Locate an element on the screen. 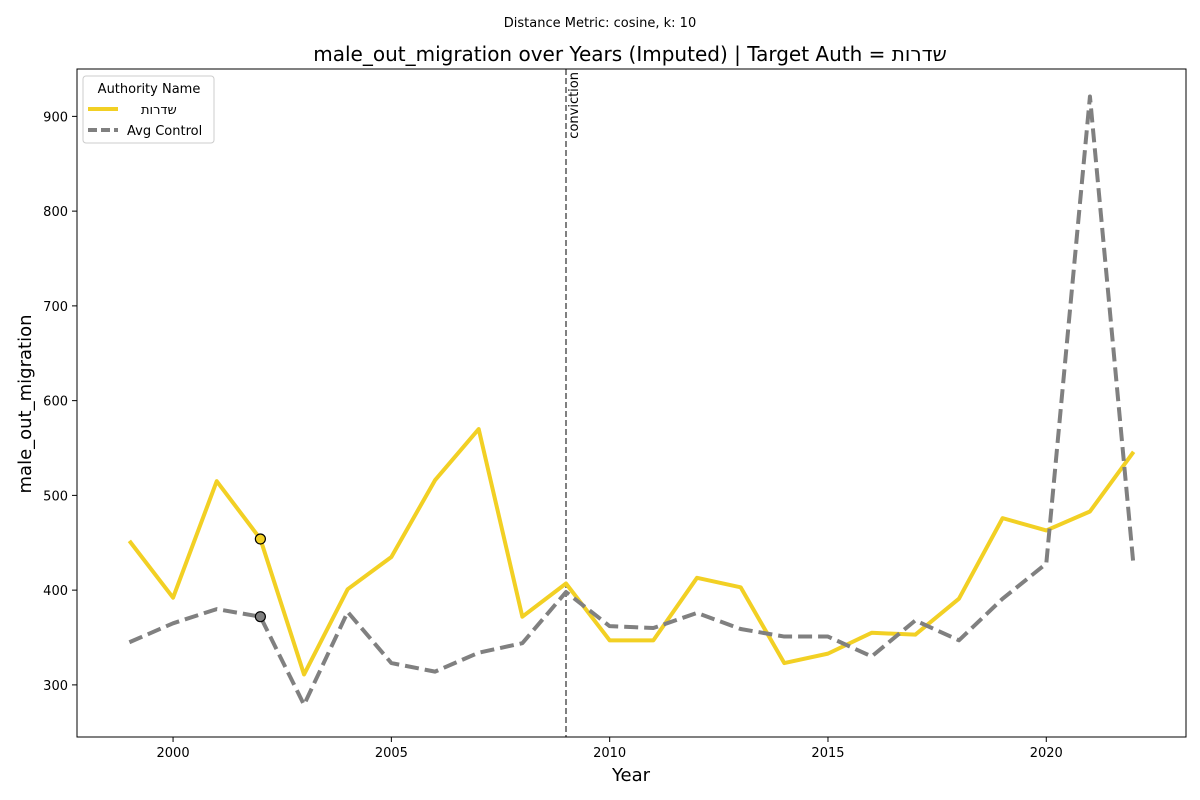 The image size is (1200, 800). legend-title: Authority Name is located at coordinates (149, 89).